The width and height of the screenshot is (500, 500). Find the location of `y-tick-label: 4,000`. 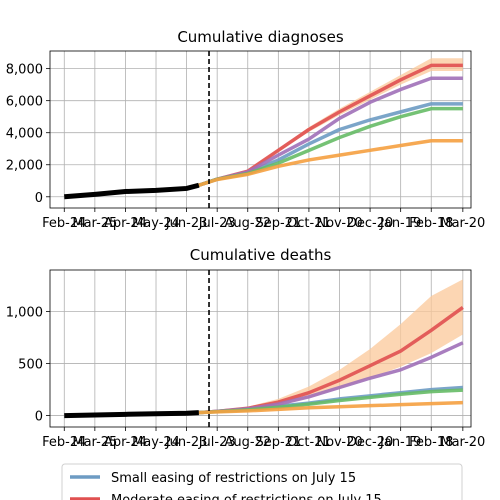

y-tick-label: 4,000 is located at coordinates (24, 134).